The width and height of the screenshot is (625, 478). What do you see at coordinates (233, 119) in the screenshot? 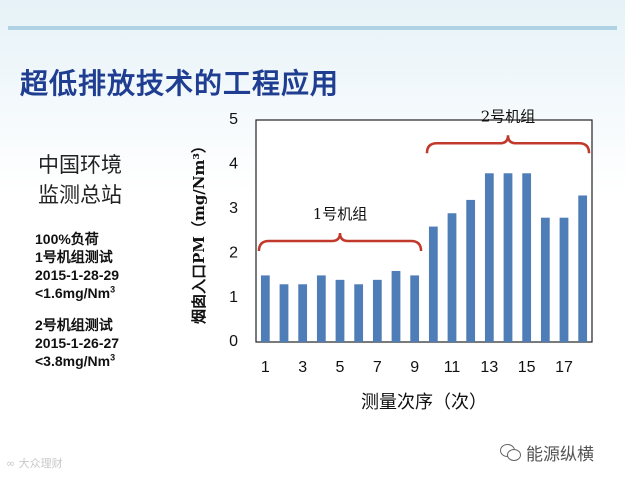
I see `y-tick-label: 5` at bounding box center [233, 119].